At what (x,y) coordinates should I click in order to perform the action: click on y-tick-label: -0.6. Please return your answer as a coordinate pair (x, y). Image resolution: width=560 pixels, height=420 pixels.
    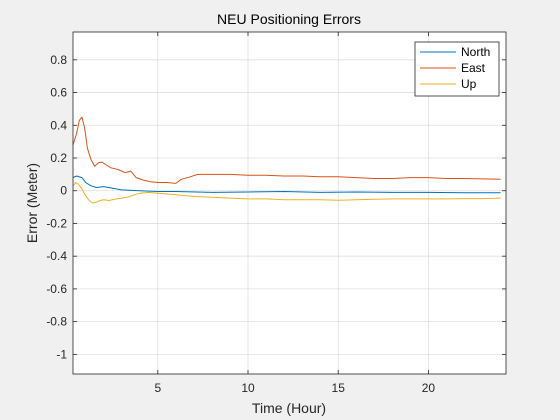
    Looking at the image, I should click on (56, 289).